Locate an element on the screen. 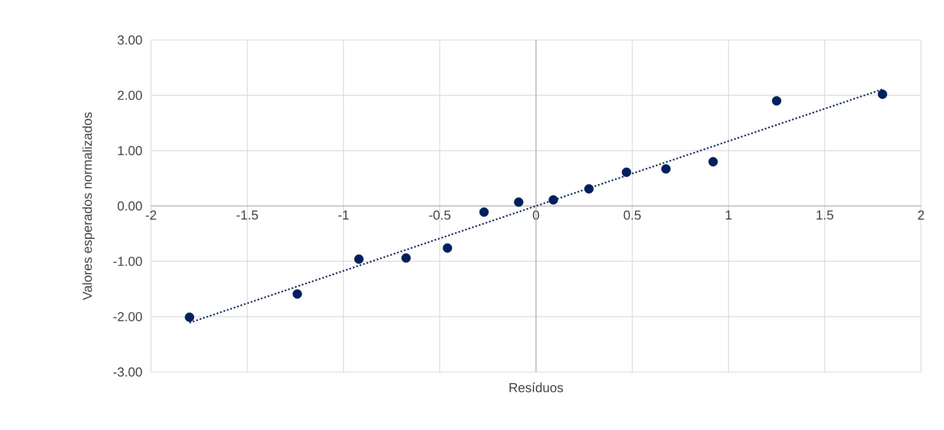 This screenshot has height=430, width=944. x-tick-label: 2 is located at coordinates (921, 215).